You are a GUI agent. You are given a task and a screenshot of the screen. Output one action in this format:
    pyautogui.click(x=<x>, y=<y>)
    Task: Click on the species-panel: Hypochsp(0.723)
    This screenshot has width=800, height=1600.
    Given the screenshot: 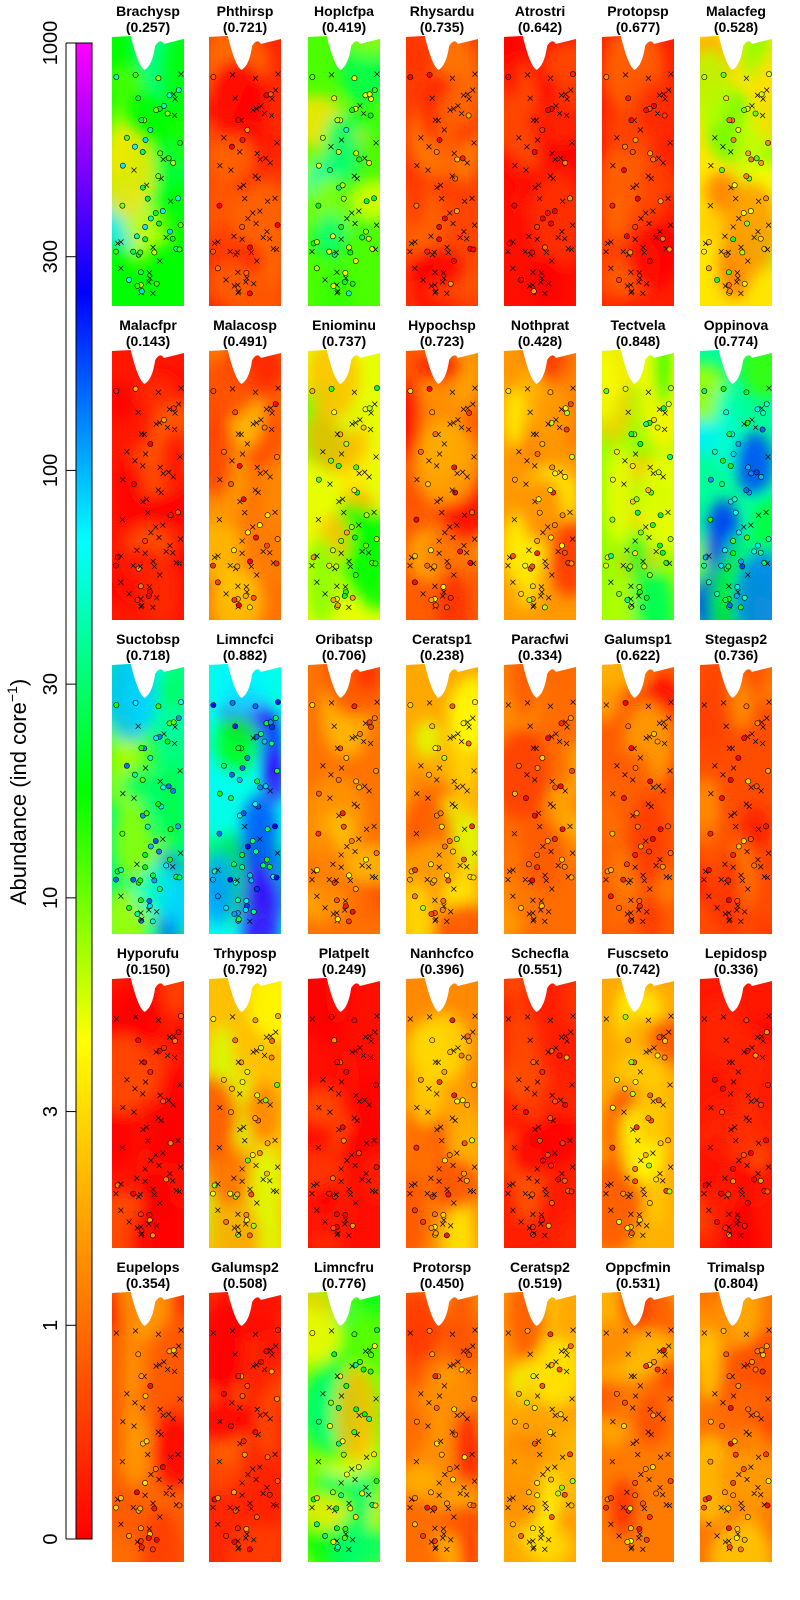 What is the action you would take?
    pyautogui.click(x=442, y=468)
    